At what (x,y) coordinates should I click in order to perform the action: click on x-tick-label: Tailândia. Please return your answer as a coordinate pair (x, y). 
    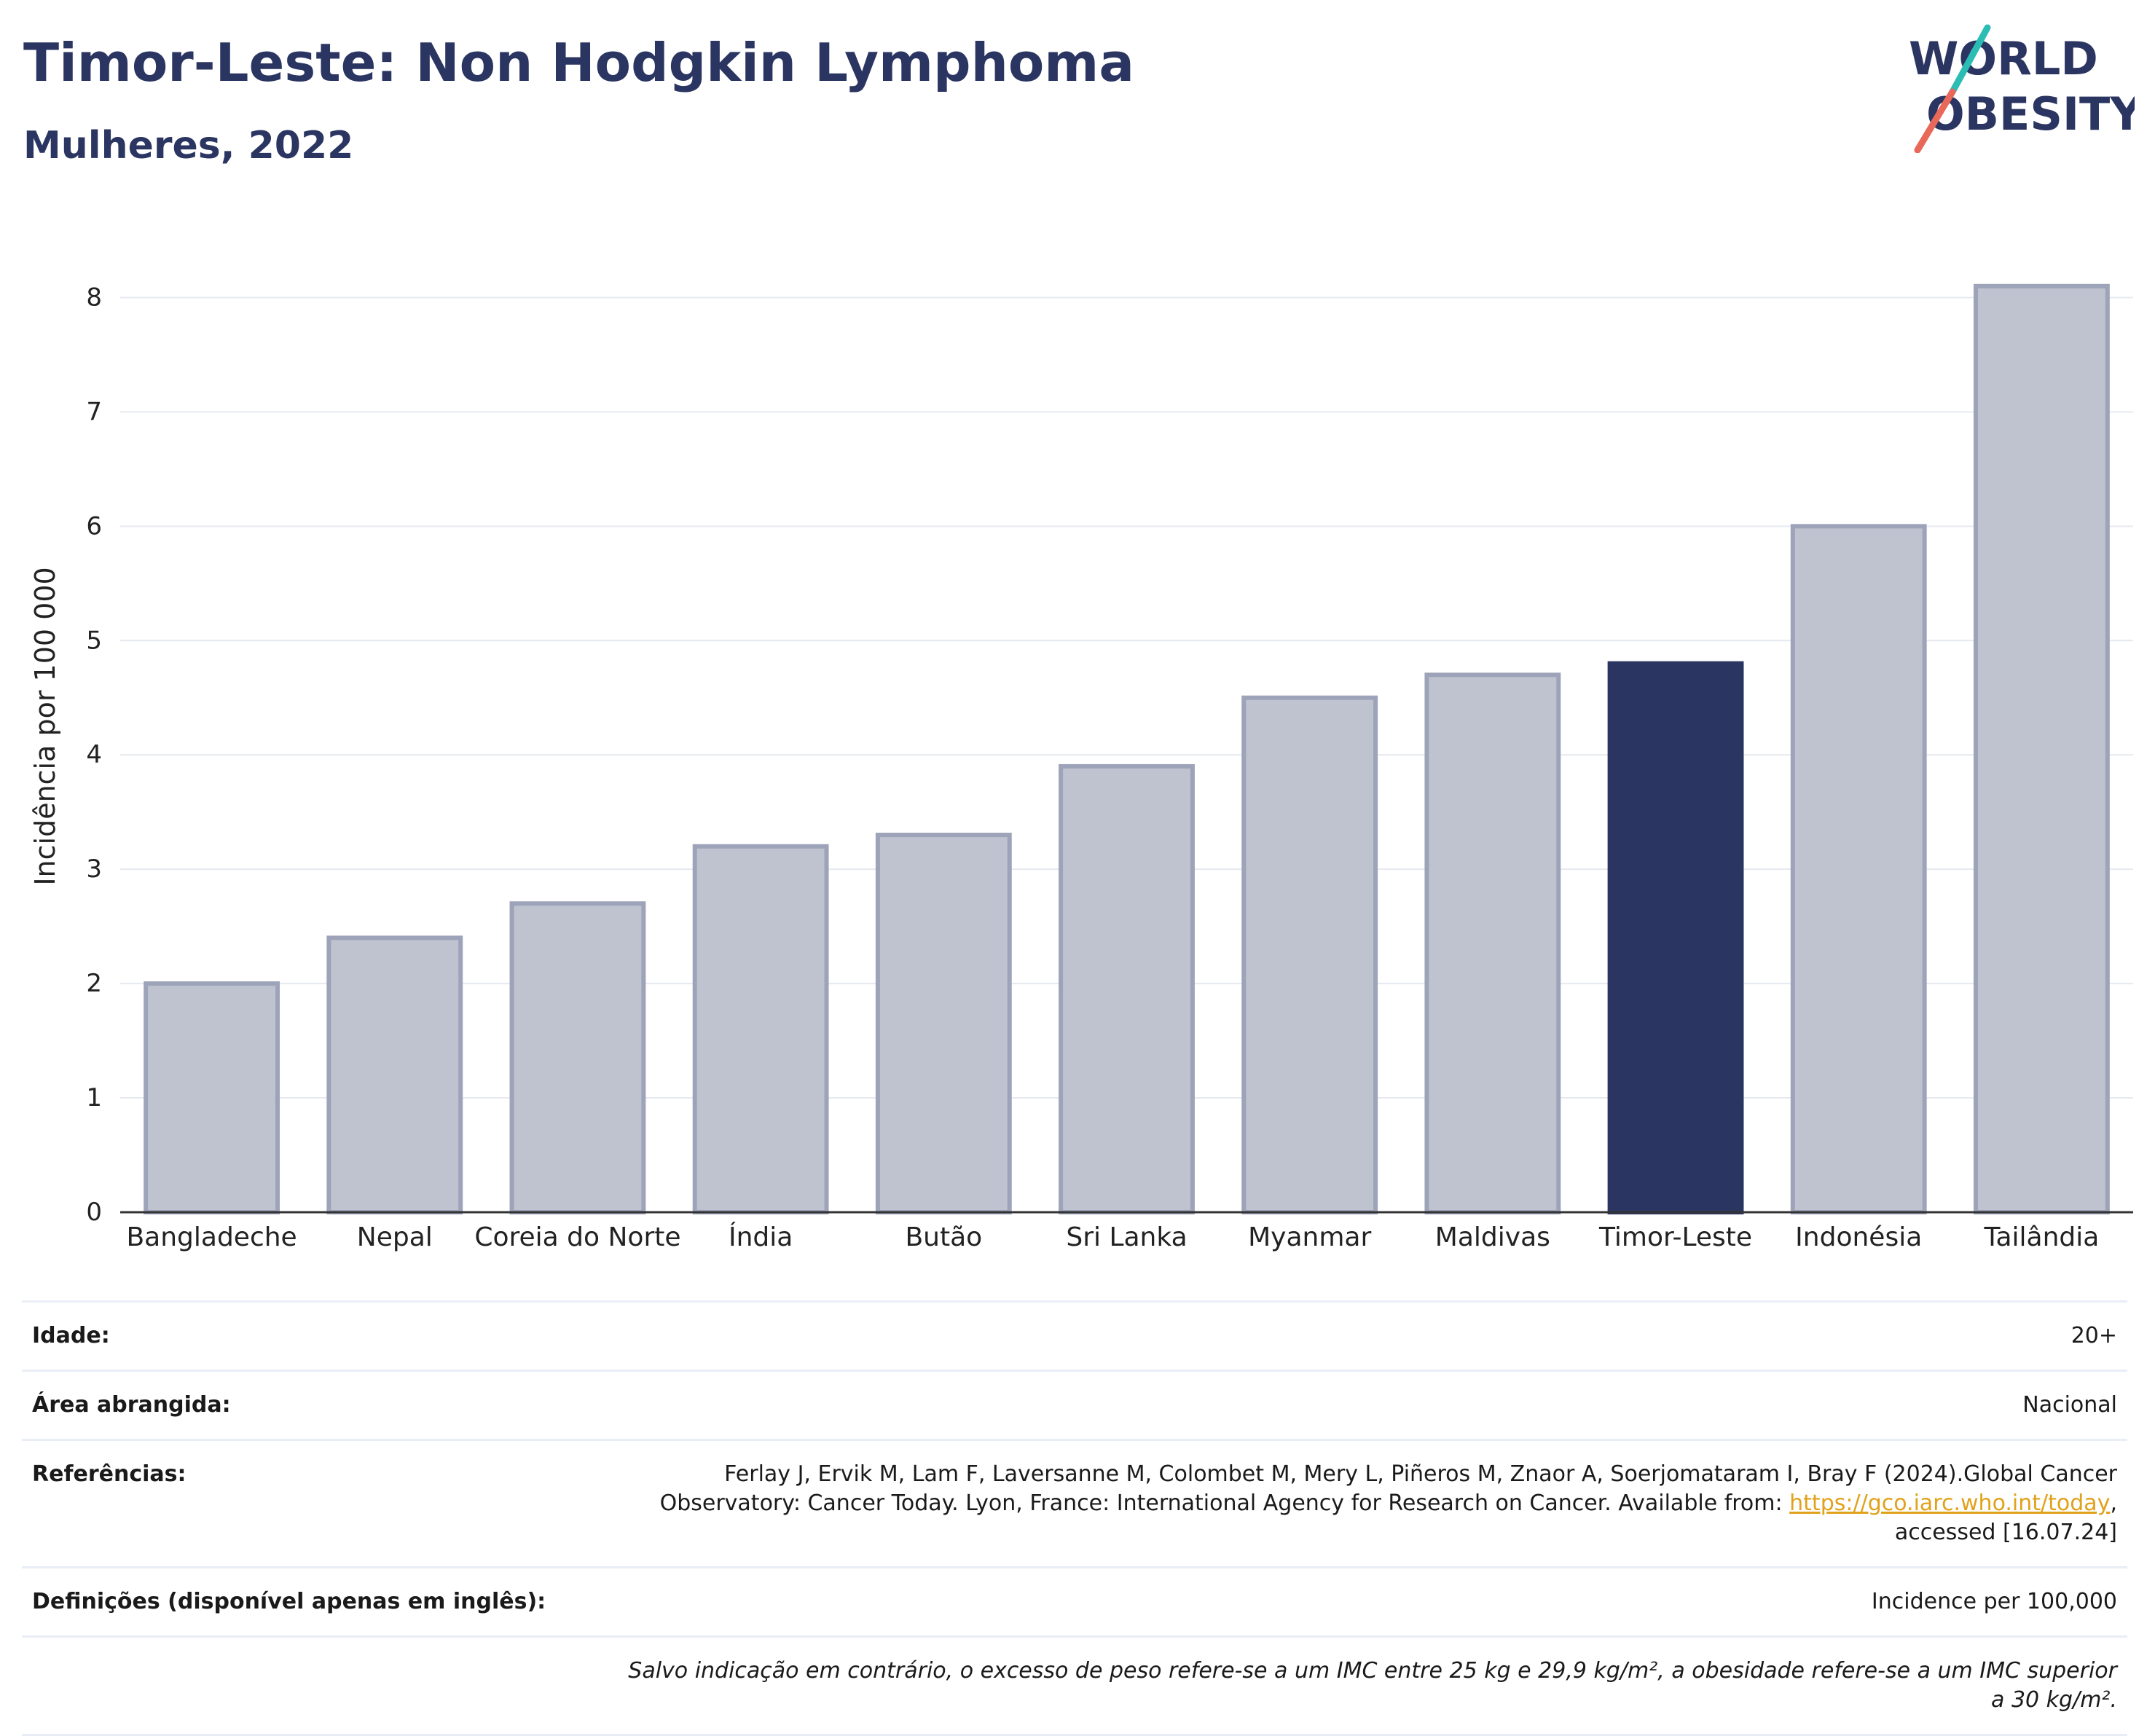
    Looking at the image, I should click on (2041, 1237).